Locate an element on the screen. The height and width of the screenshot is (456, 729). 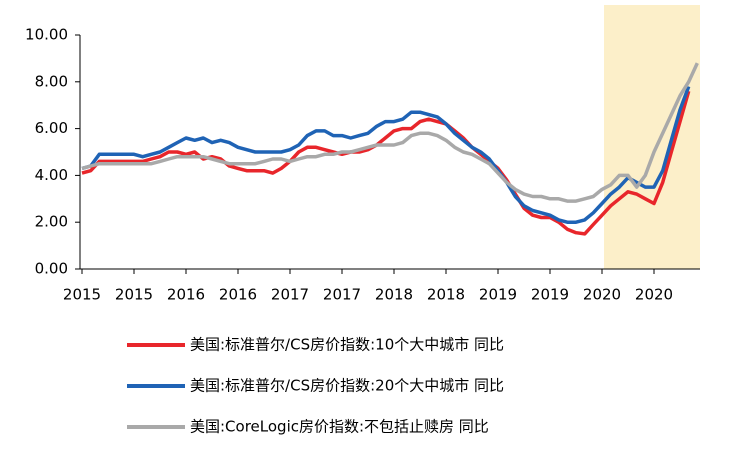
y-tick-label: 10.00 is located at coordinates (46, 35).